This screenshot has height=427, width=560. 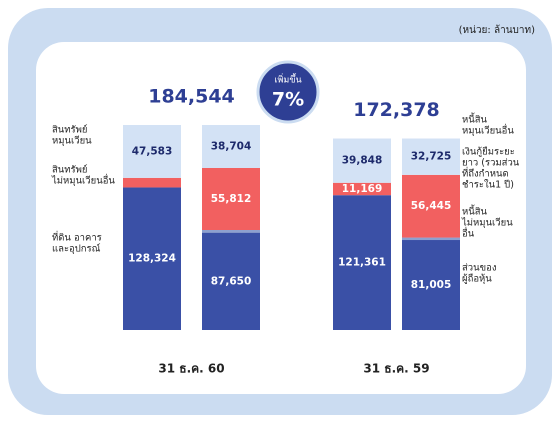 What do you see at coordinates (485, 173) in the screenshot?
I see `segment-name: ที่ถึงกำหนด` at bounding box center [485, 173].